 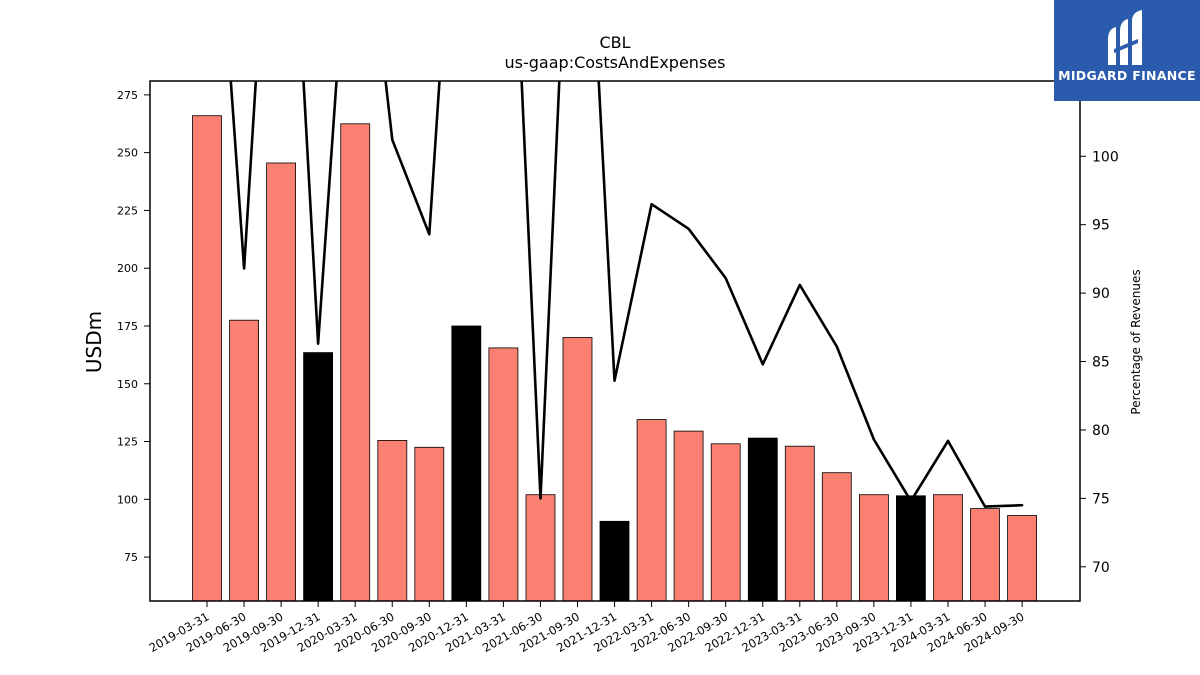 What do you see at coordinates (94, 342) in the screenshot?
I see `y-axis-label: USDm` at bounding box center [94, 342].